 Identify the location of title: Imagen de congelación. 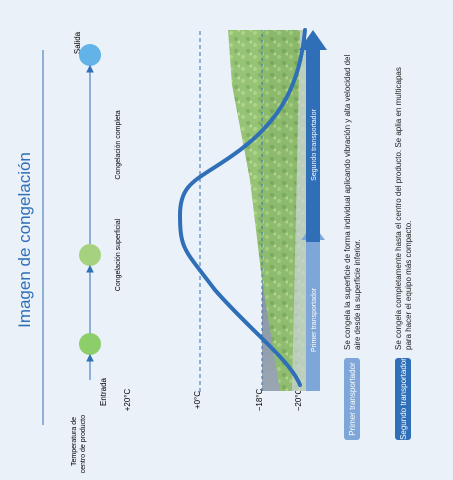
(24, 240).